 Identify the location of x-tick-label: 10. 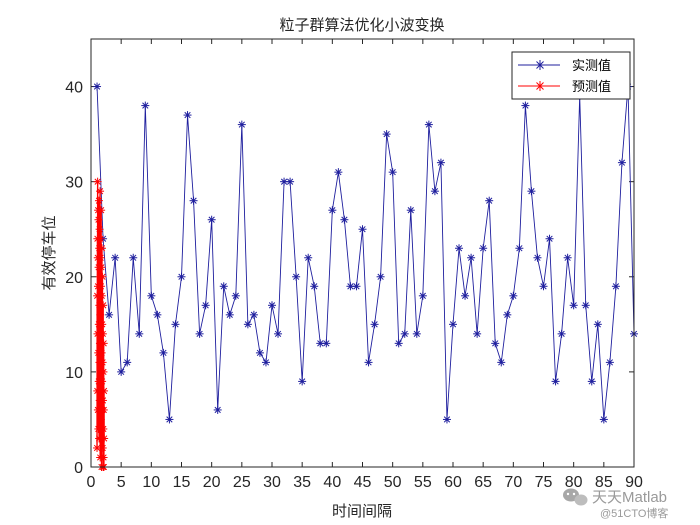
(151, 482).